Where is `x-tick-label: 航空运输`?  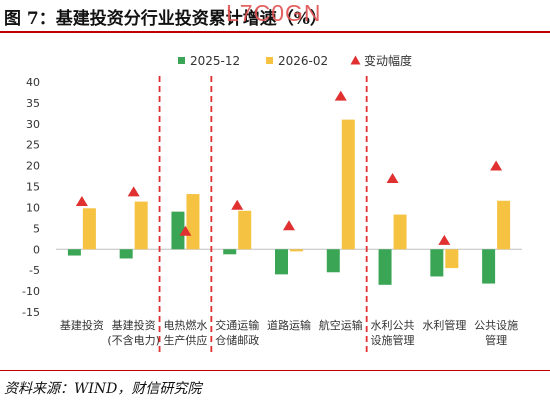
x-tick-label: 航空运输 is located at coordinates (341, 325).